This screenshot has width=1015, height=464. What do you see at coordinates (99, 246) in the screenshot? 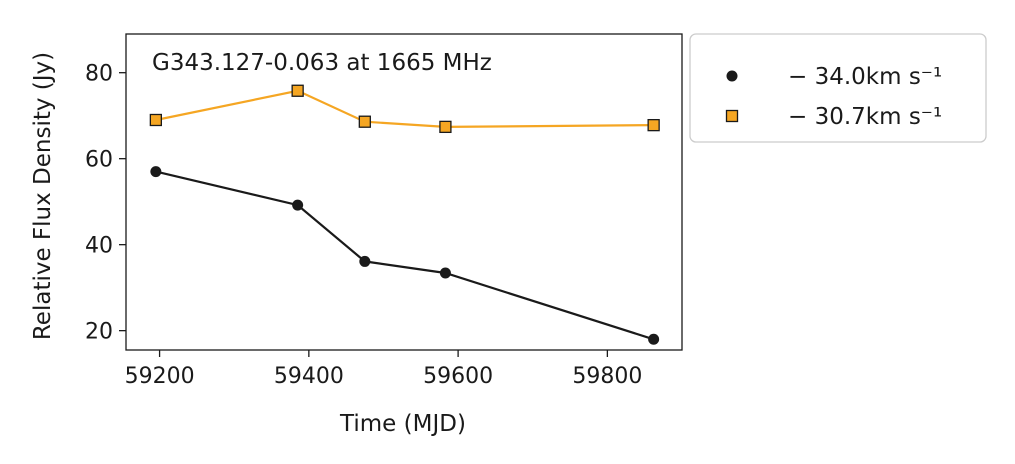
I see `y-tick-label-1: 40` at bounding box center [99, 246].